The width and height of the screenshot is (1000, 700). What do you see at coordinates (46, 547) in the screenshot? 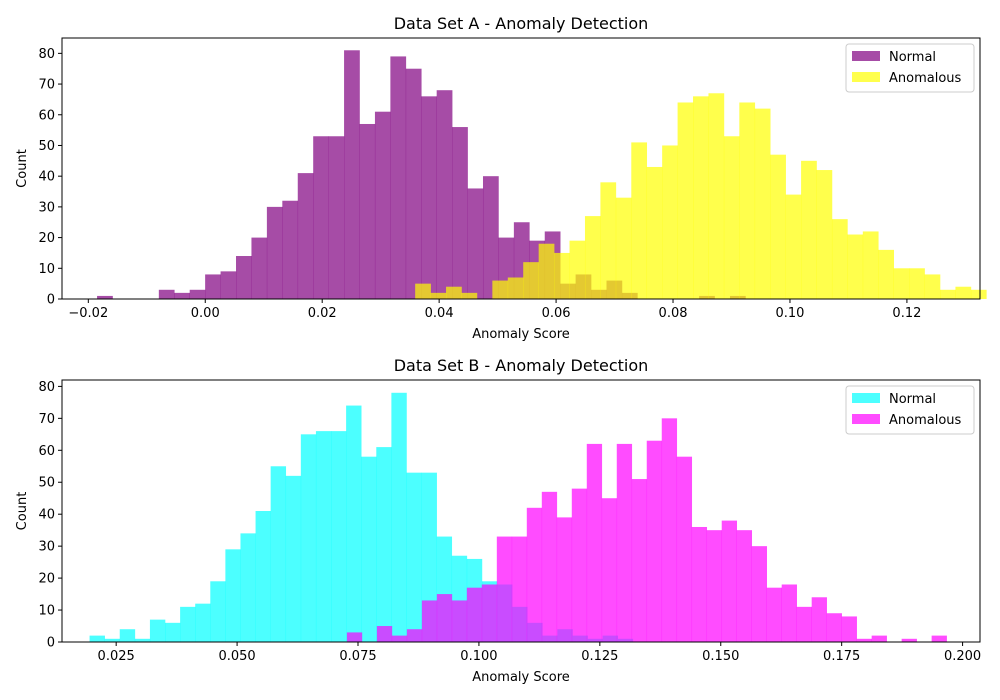
I see `y-tick-label: 30` at bounding box center [46, 547].